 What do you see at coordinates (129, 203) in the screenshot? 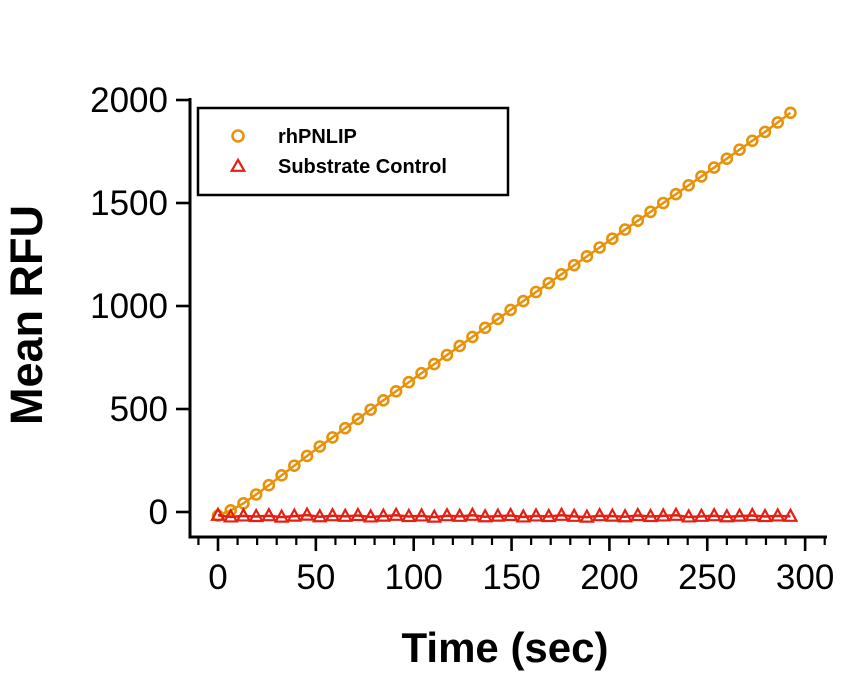
I see `y-tick-label: 1500` at bounding box center [129, 203].